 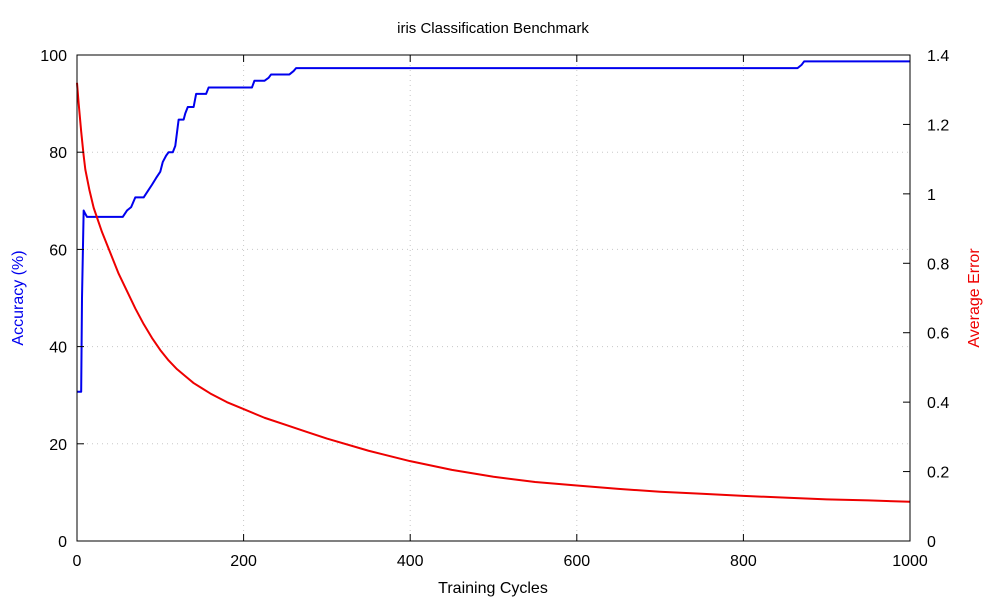 I want to click on y-right-tick-label: 0.2, so click(x=938, y=473).